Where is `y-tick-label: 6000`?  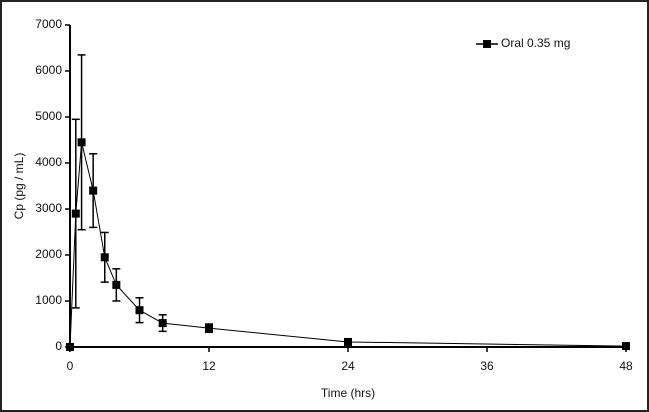
y-tick-label: 6000 is located at coordinates (48, 70).